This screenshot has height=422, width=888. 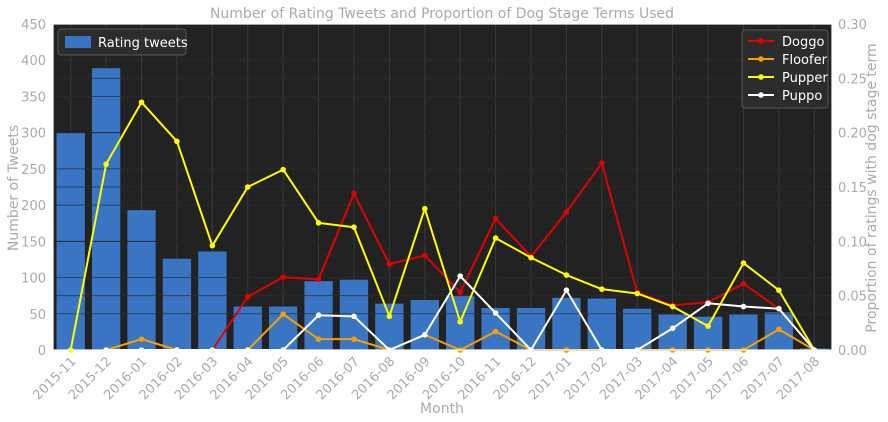 What do you see at coordinates (852, 242) in the screenshot?
I see `y-tick-label-right: 0.10` at bounding box center [852, 242].